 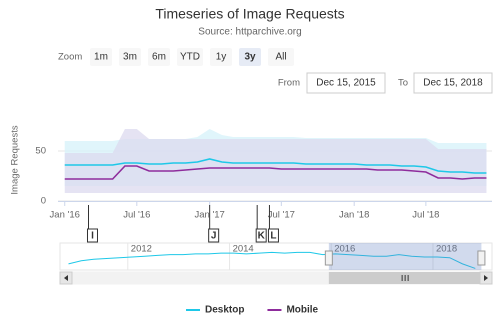 I want to click on y-axis-title: Image Requests, so click(x=15, y=159).